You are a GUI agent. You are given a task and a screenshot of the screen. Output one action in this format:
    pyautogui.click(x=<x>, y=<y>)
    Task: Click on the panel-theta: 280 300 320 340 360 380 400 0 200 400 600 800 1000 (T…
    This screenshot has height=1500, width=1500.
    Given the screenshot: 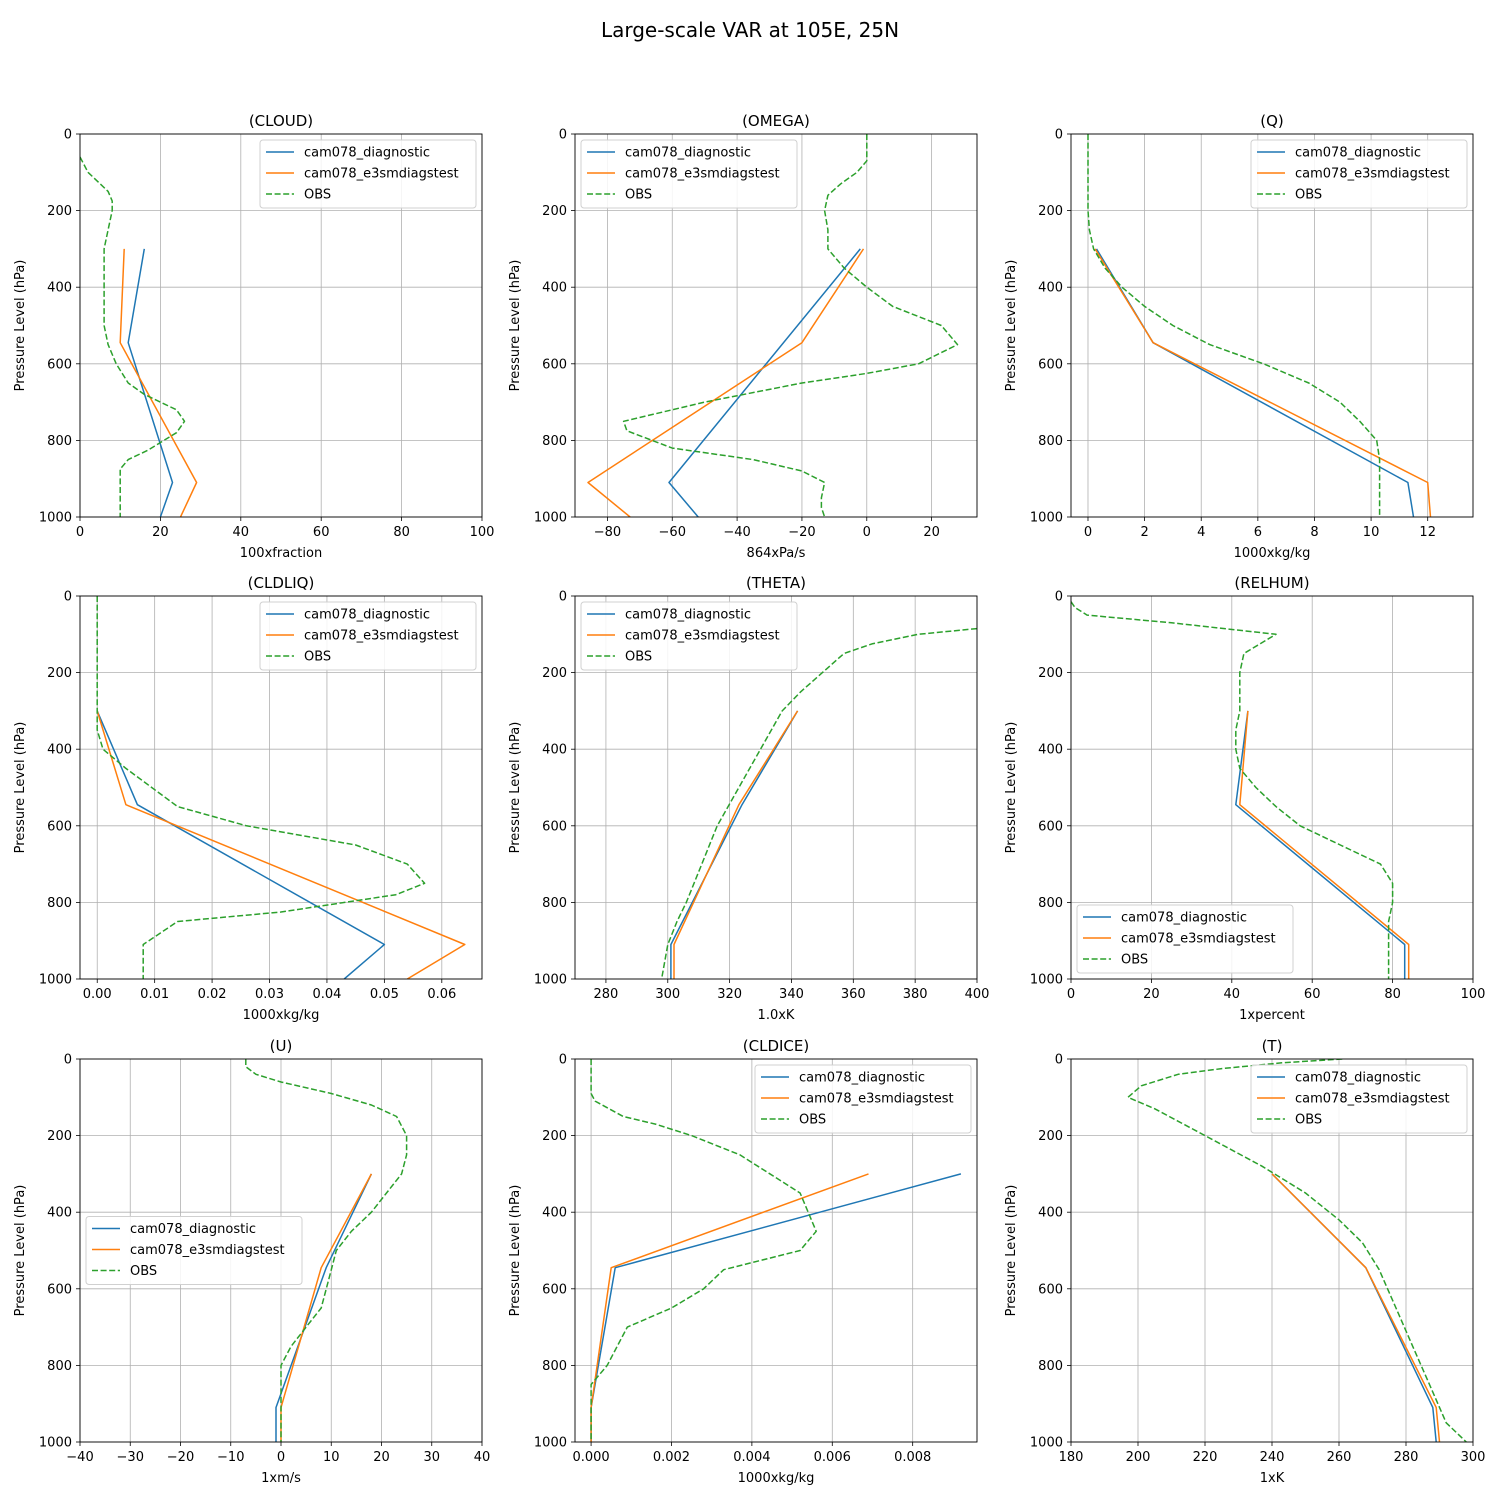 What is the action you would take?
    pyautogui.click(x=748, y=798)
    